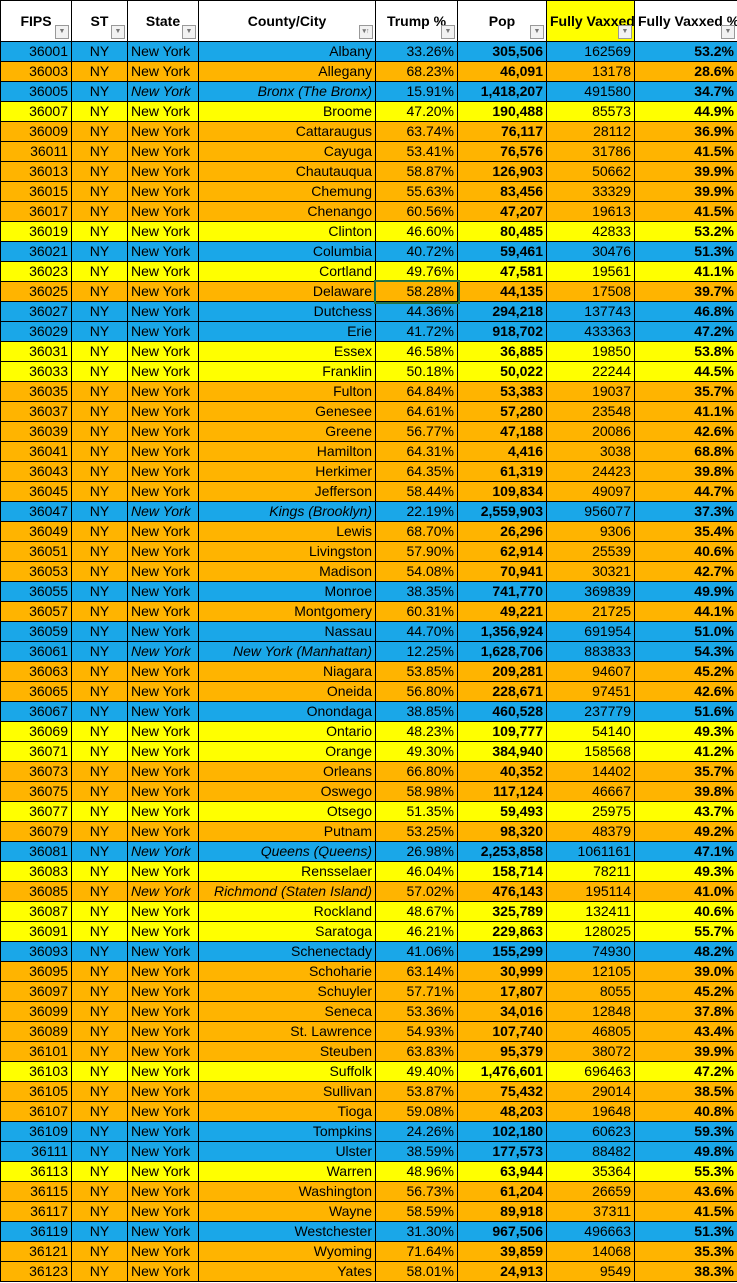 This screenshot has height=1283, width=737. I want to click on cell-trump-pct: 46.60%, so click(416, 231).